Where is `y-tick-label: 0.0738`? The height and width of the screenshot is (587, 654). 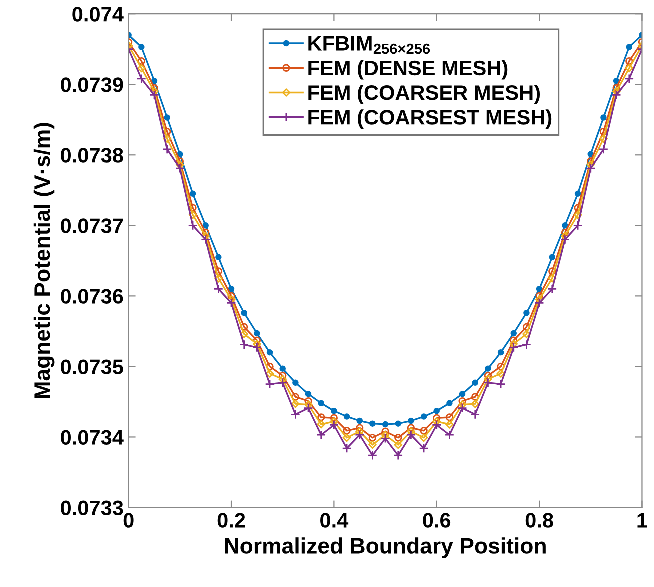 y-tick-label: 0.0738 is located at coordinates (92, 155).